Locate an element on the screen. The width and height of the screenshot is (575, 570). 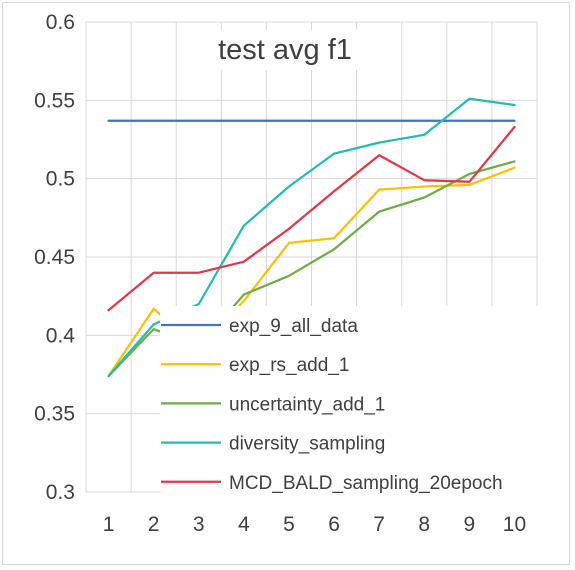
x-tick-label: 7 is located at coordinates (379, 524).